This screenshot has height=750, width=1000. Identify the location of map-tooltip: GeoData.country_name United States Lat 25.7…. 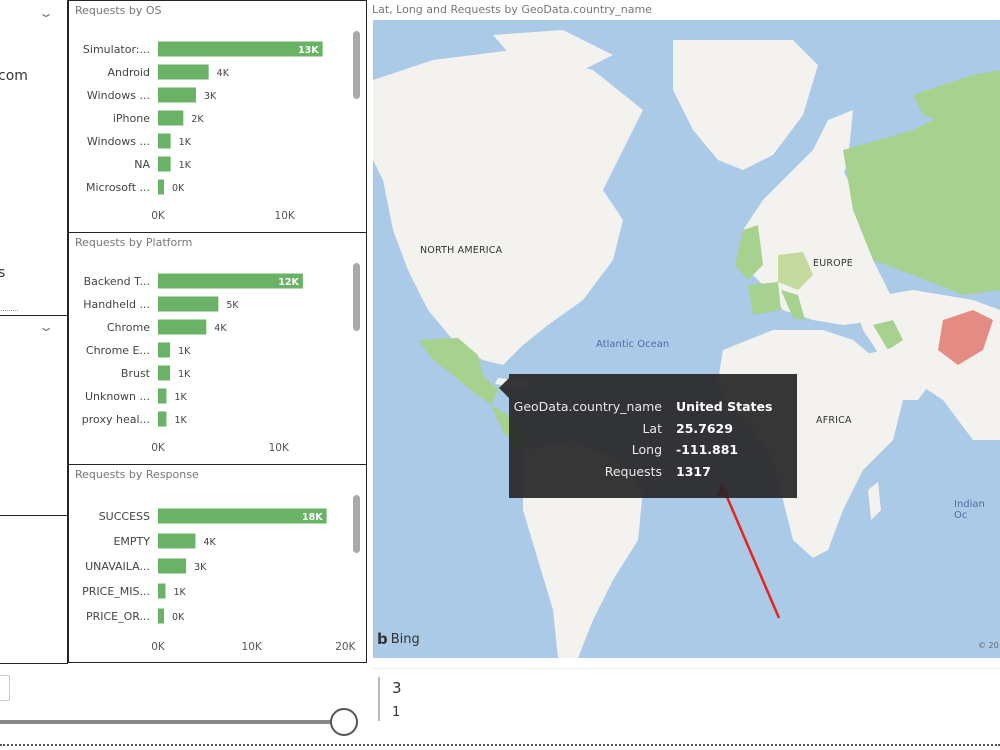
(653, 436).